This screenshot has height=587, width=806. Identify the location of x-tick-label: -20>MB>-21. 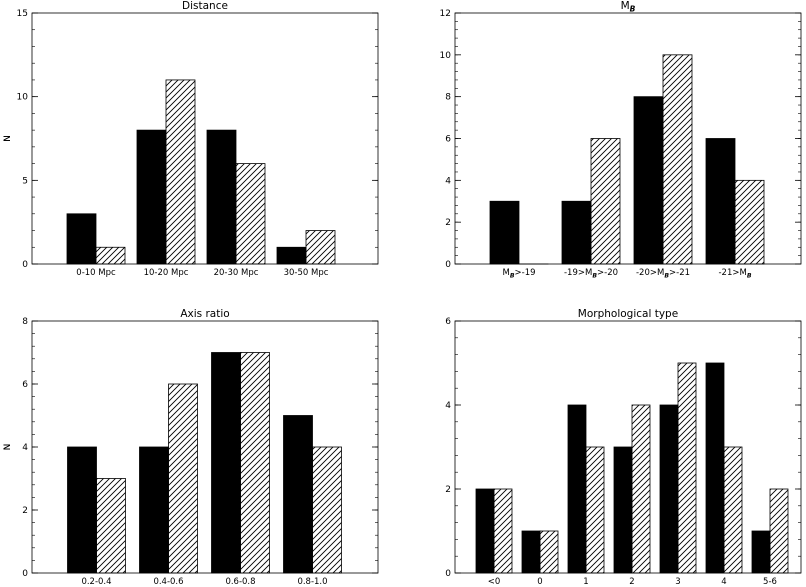
(663, 274).